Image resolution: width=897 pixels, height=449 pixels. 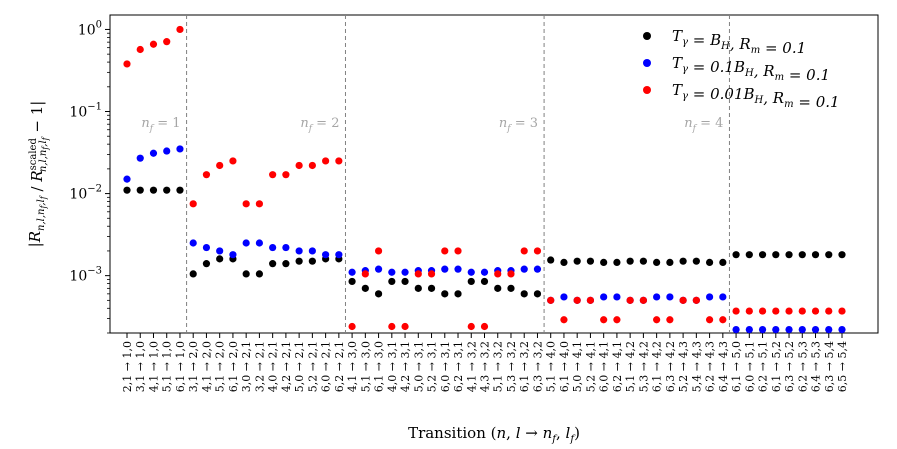 I want to click on x-tick-label: 6,2 → 4,1, so click(x=617, y=366).